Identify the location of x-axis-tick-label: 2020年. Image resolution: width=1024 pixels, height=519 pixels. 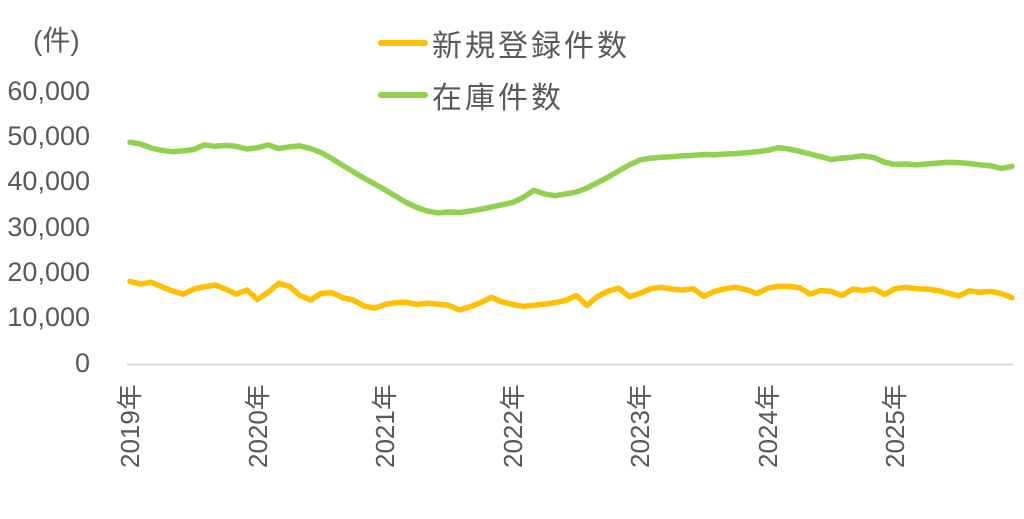
(257, 426).